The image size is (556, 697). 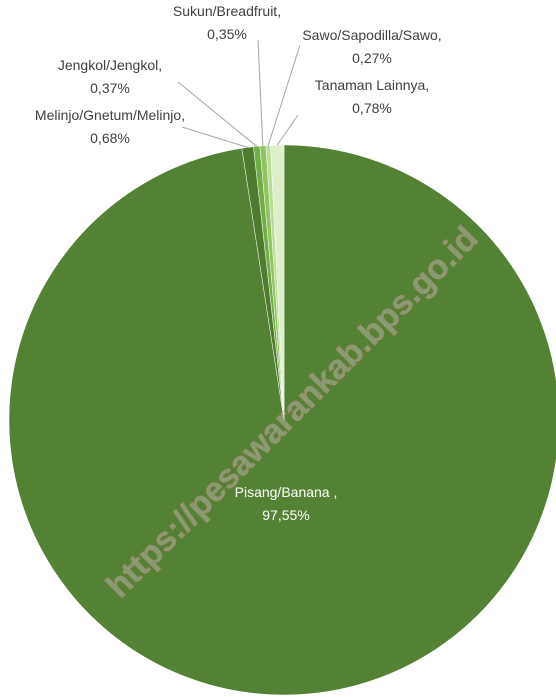 I want to click on data-label-value: 0,27%, so click(x=372, y=58).